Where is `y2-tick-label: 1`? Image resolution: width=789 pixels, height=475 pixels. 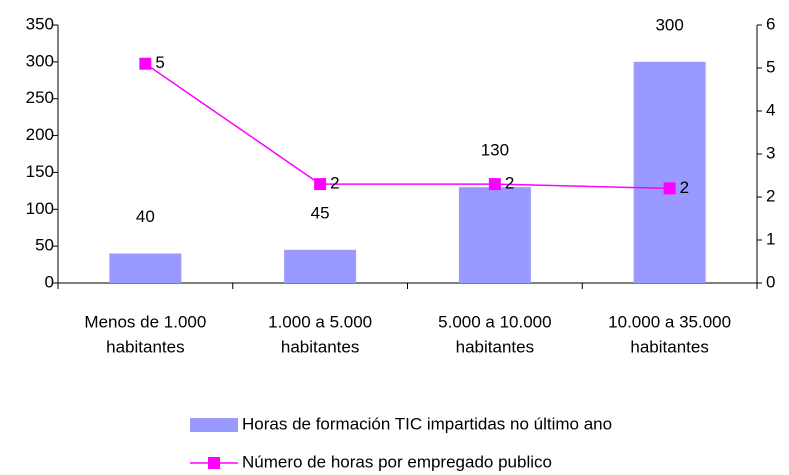
y2-tick-label: 1 is located at coordinates (770, 238).